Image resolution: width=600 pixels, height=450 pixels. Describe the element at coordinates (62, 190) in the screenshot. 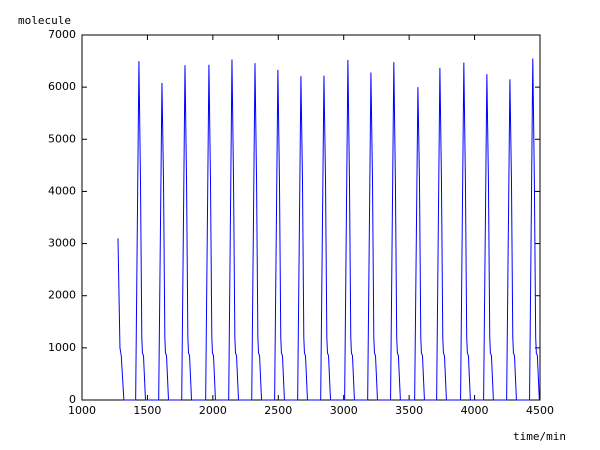

I see `y-tick-label: 4000` at that location.